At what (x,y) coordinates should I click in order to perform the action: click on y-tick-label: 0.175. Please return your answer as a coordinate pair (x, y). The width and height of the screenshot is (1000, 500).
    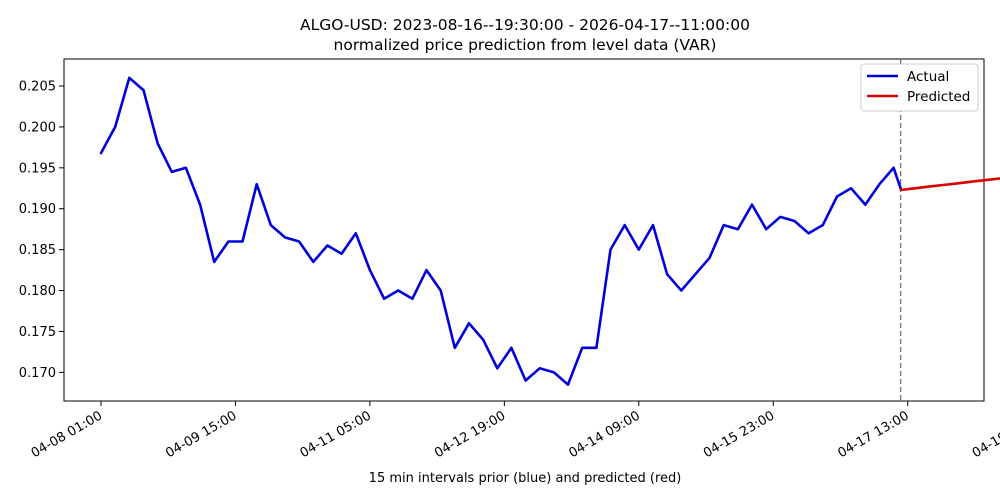
    Looking at the image, I should click on (37, 332).